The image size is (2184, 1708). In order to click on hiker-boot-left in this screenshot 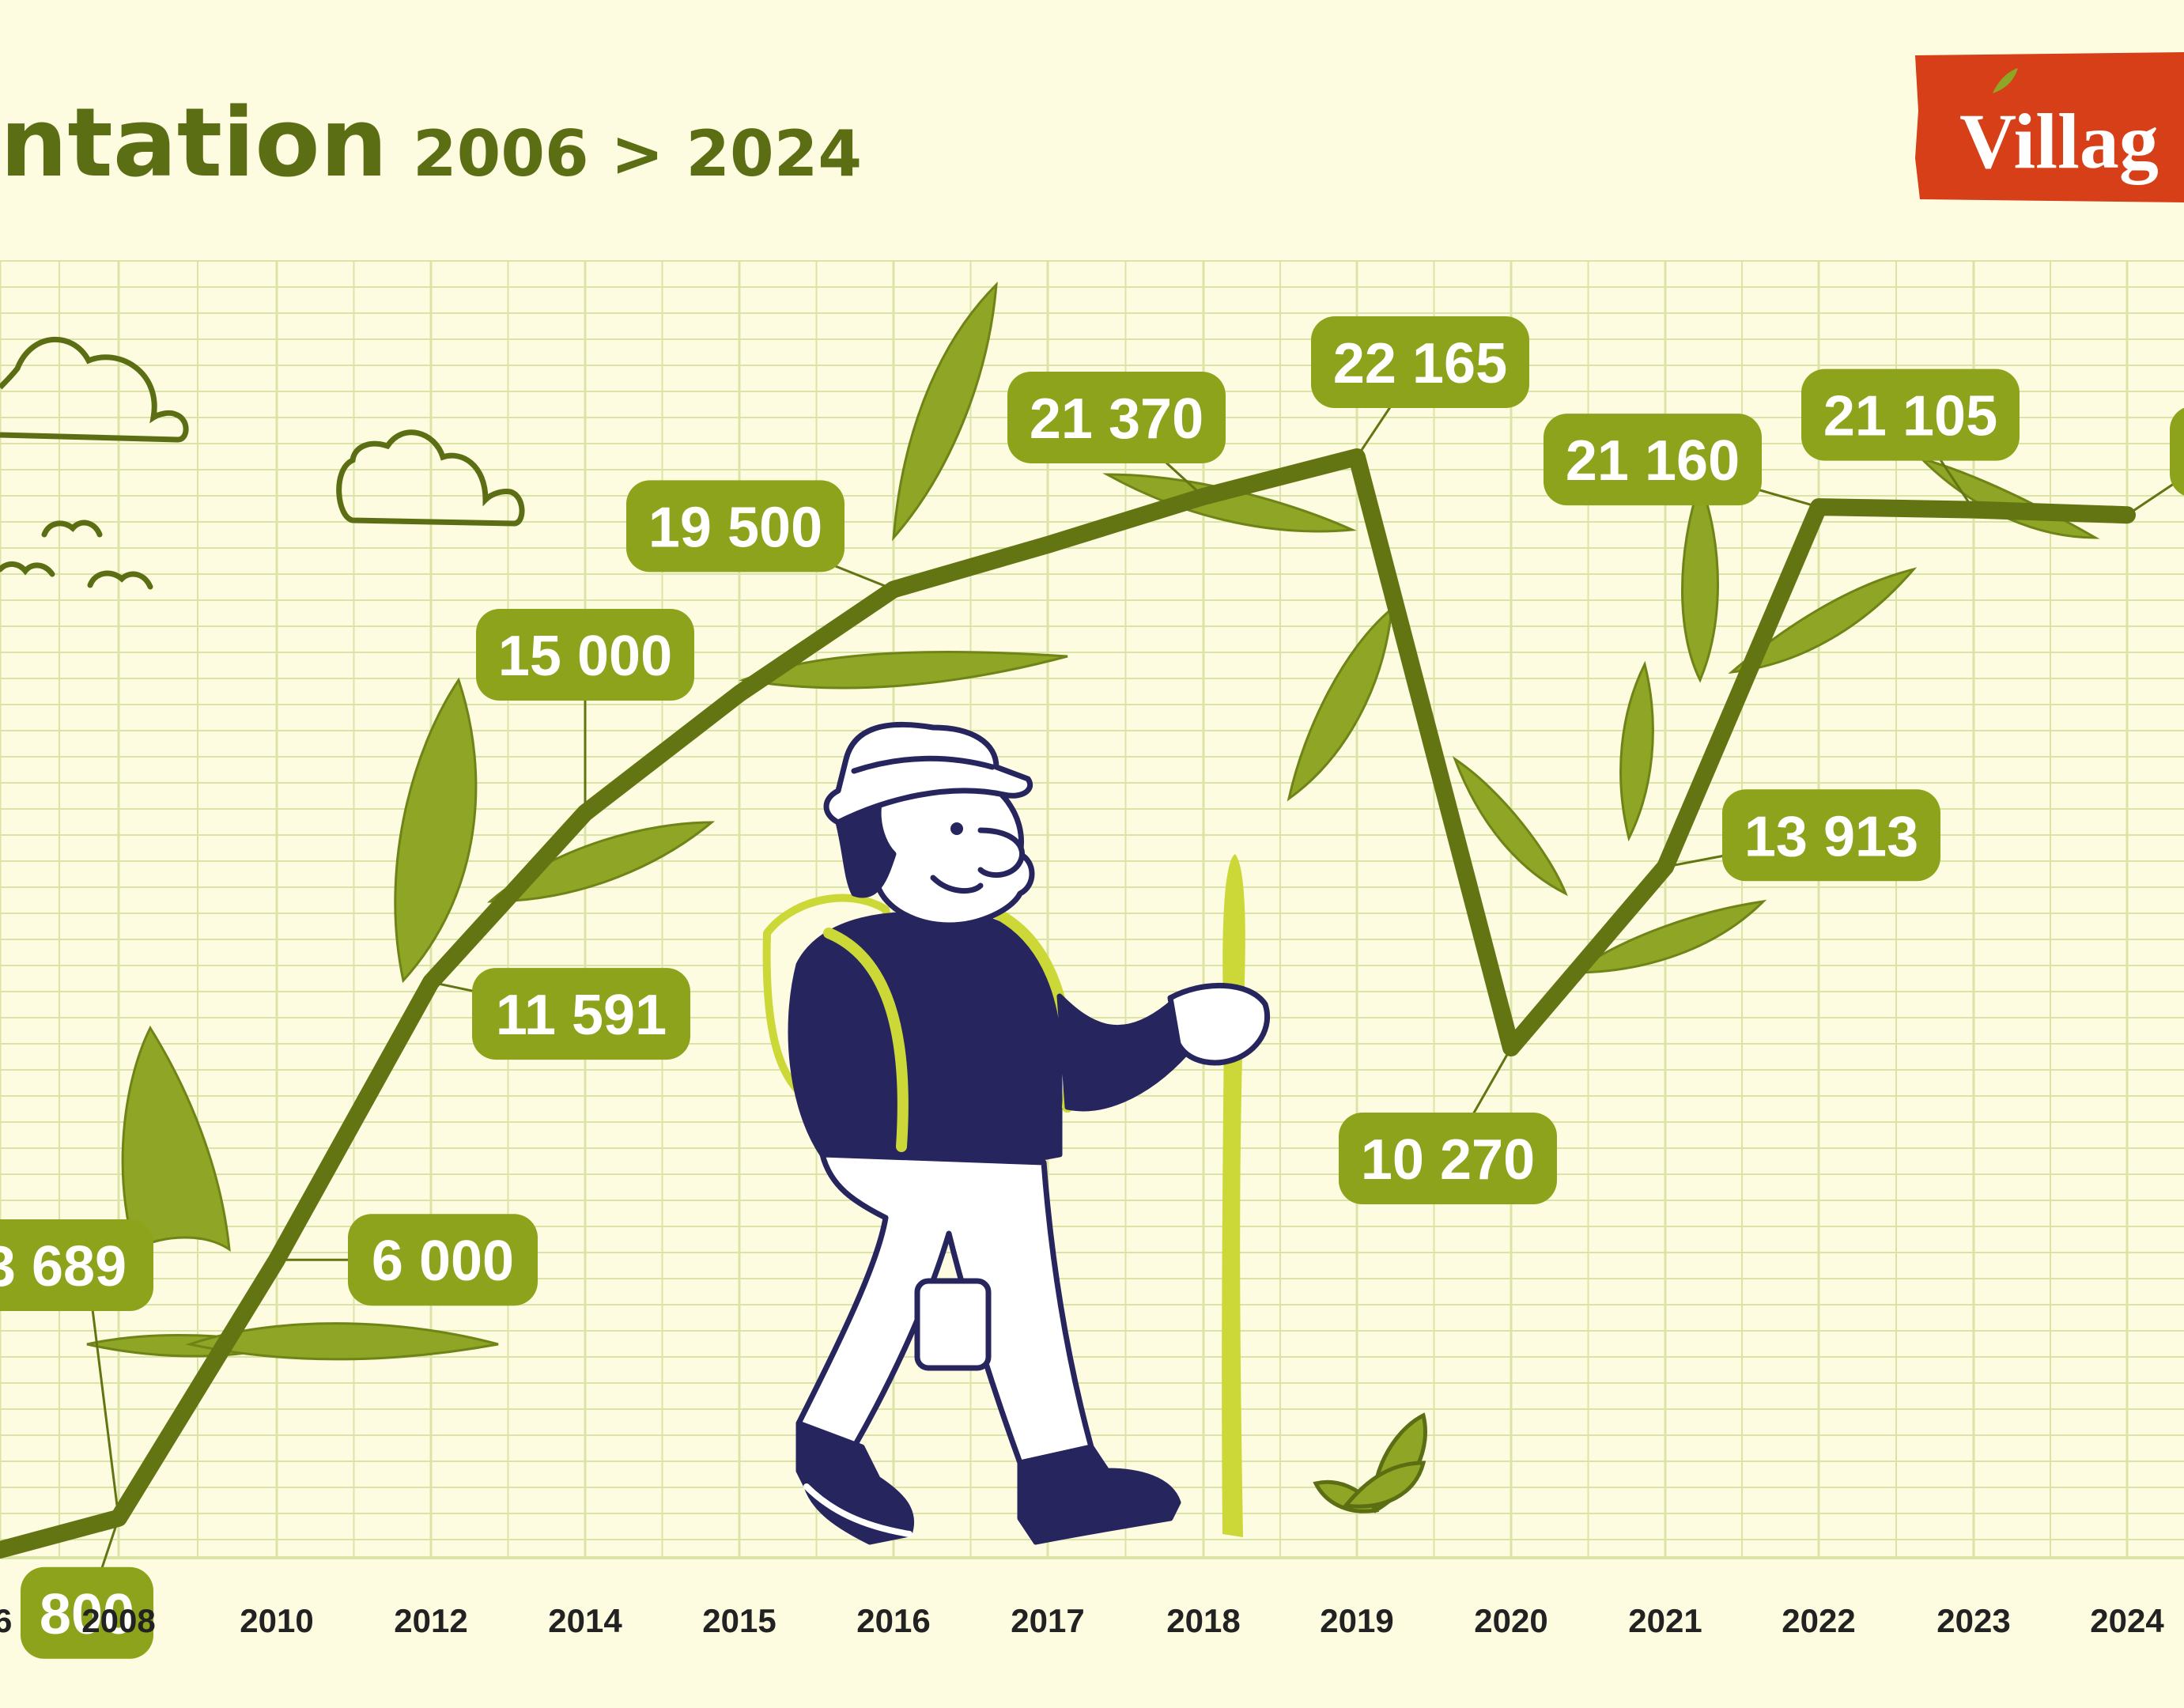, I will do `click(855, 1483)`.